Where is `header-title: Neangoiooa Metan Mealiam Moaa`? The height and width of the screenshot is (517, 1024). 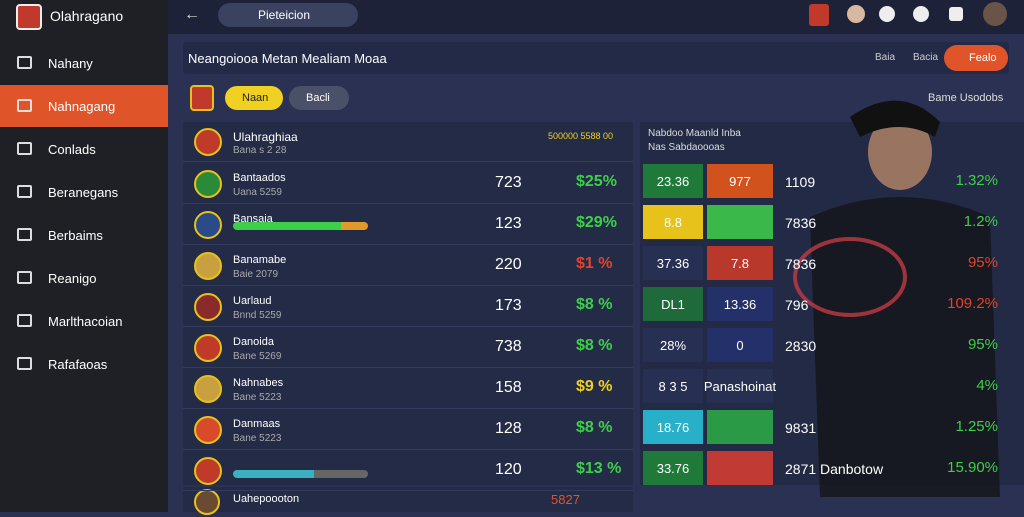 header-title: Neangoiooa Metan Mealiam Moaa is located at coordinates (287, 58).